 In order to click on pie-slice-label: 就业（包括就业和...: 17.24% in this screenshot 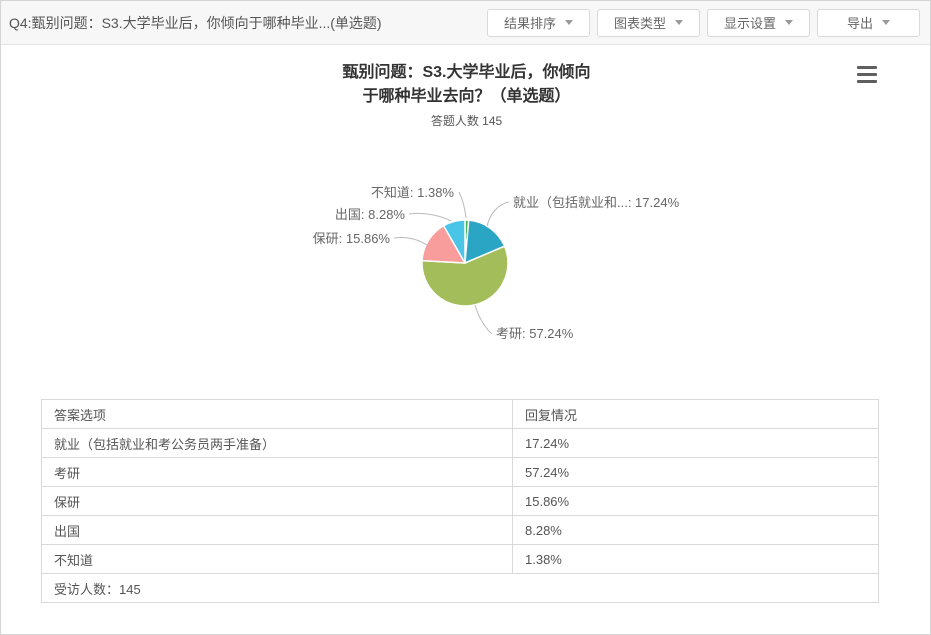, I will do `click(596, 202)`.